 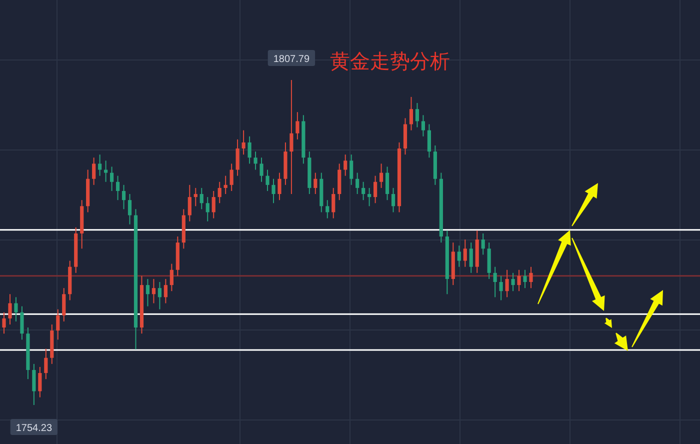 I want to click on annotation: 1754.23, so click(x=34, y=428).